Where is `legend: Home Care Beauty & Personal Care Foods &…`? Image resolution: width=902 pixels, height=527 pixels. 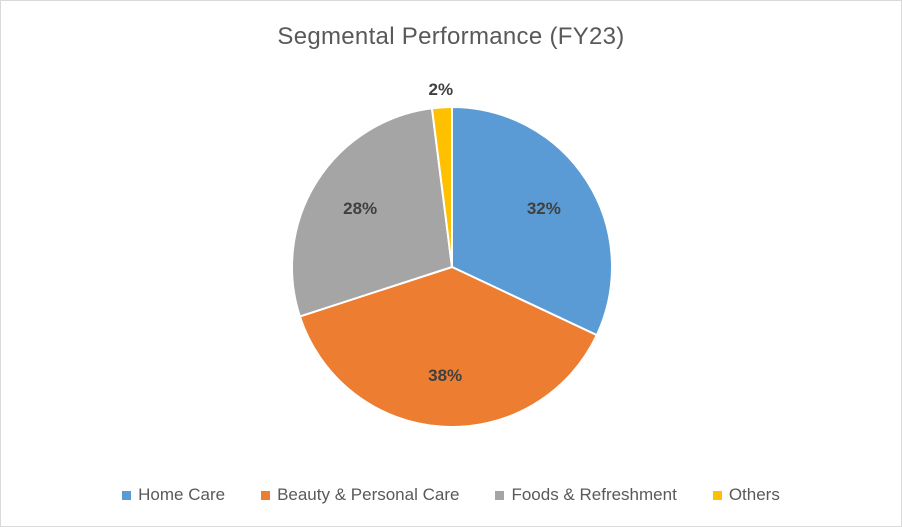 legend: Home Care Beauty & Personal Care Foods &… is located at coordinates (451, 495).